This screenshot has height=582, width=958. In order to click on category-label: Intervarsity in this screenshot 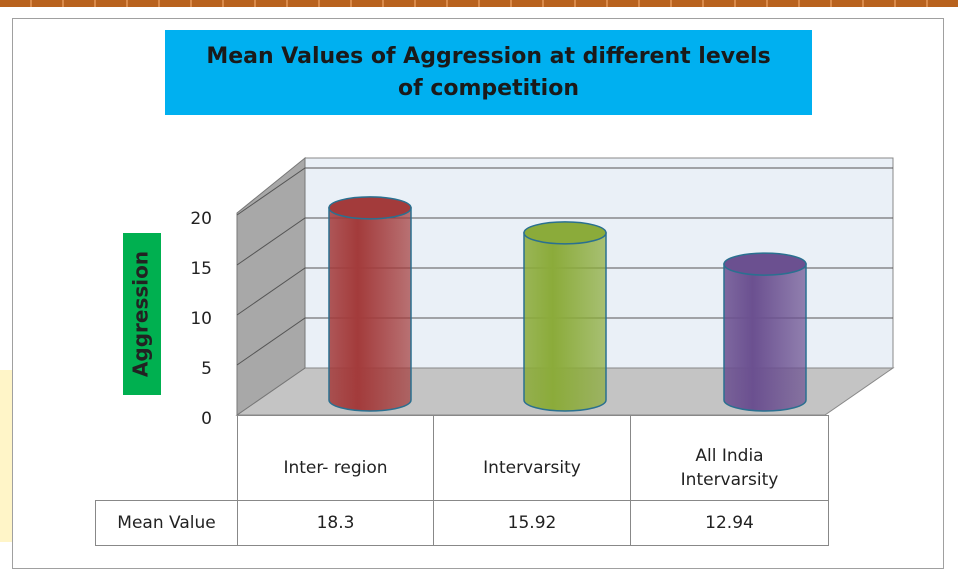, I will do `click(532, 458)`.